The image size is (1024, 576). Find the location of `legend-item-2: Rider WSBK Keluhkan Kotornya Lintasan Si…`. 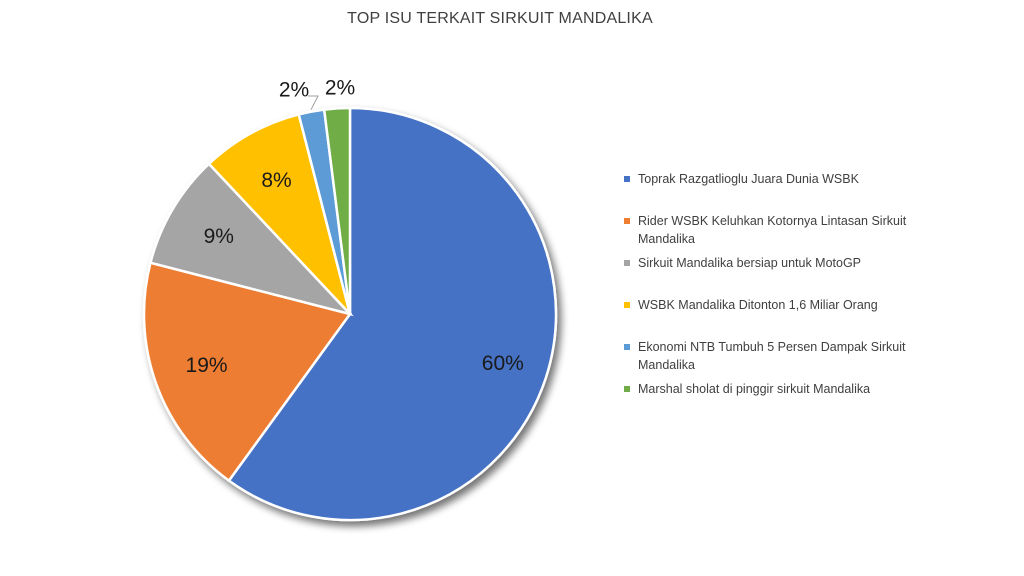

legend-item-2: Rider WSBK Keluhkan Kotornya Lintasan Si… is located at coordinates (784, 230).